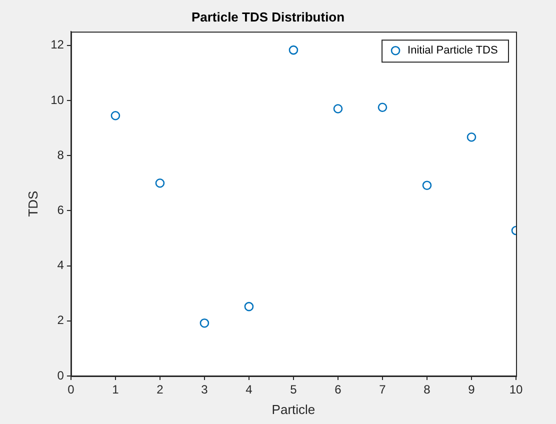 This screenshot has width=556, height=424. Describe the element at coordinates (516, 389) in the screenshot. I see `x-tick-label: 10` at that location.